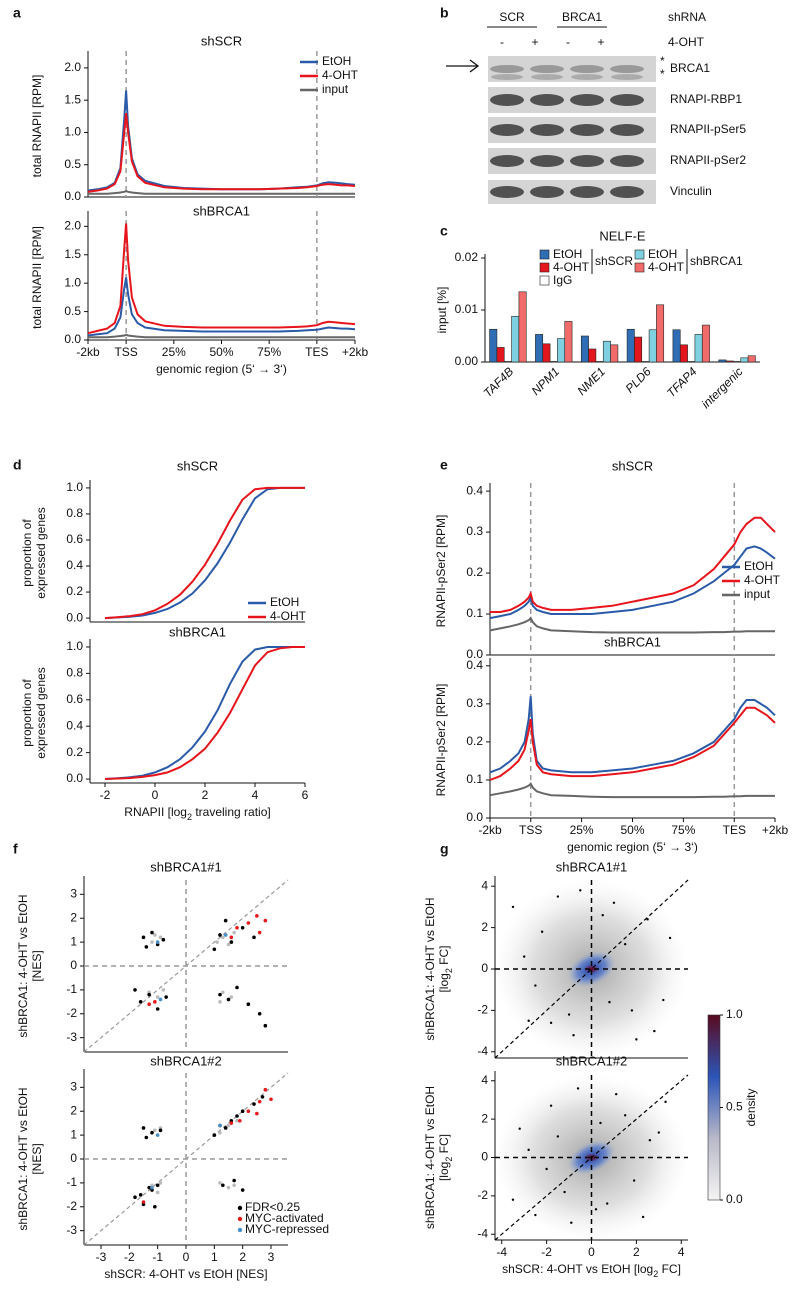 The width and height of the screenshot is (800, 1296). What do you see at coordinates (690, 68) in the screenshot?
I see `blot-row-label: BRCA1` at bounding box center [690, 68].